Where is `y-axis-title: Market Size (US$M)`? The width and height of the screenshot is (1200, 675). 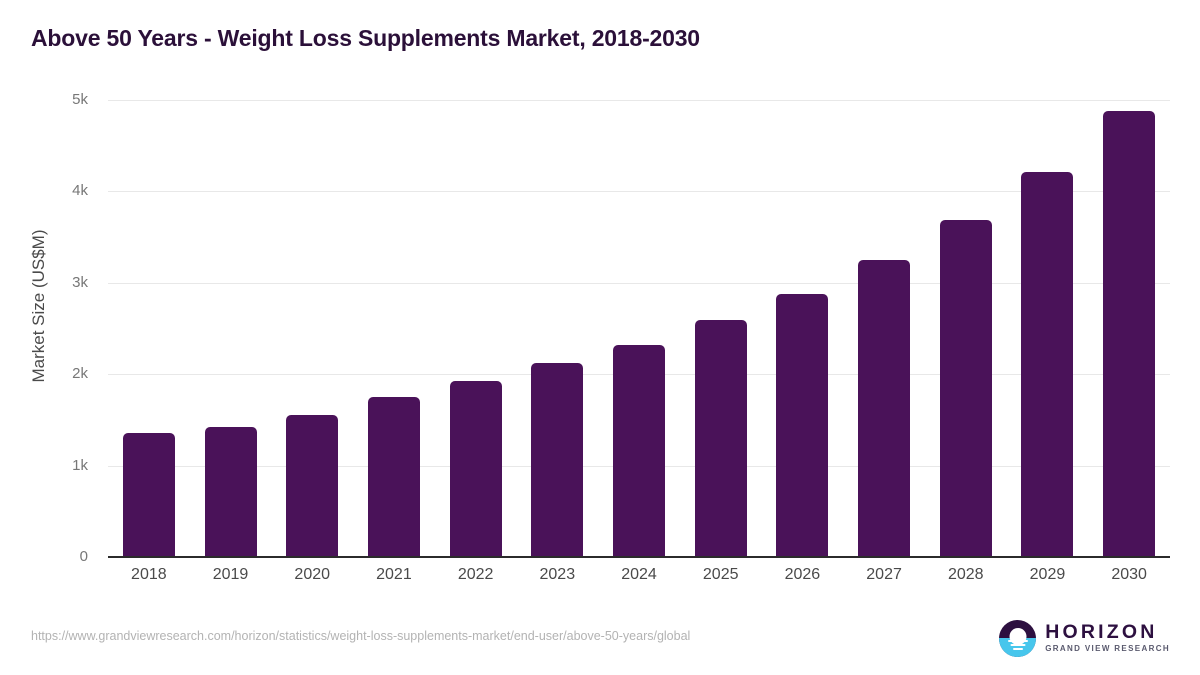 y-axis-title: Market Size (US$M) is located at coordinates (38, 306).